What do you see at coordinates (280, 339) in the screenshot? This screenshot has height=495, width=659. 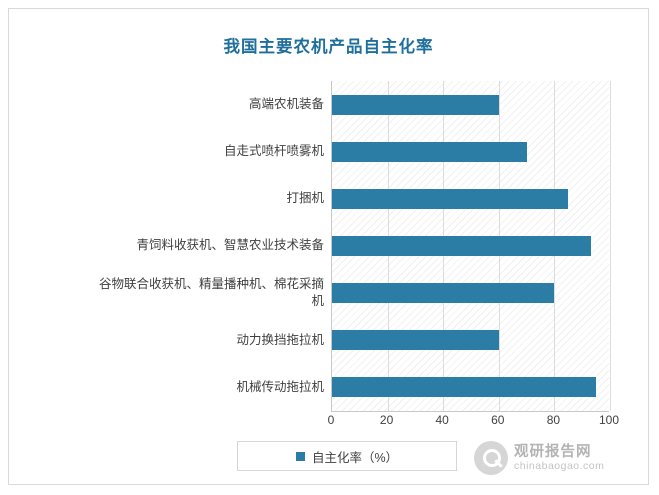 I see `category-label: 动力换挡拖拉机` at bounding box center [280, 339].